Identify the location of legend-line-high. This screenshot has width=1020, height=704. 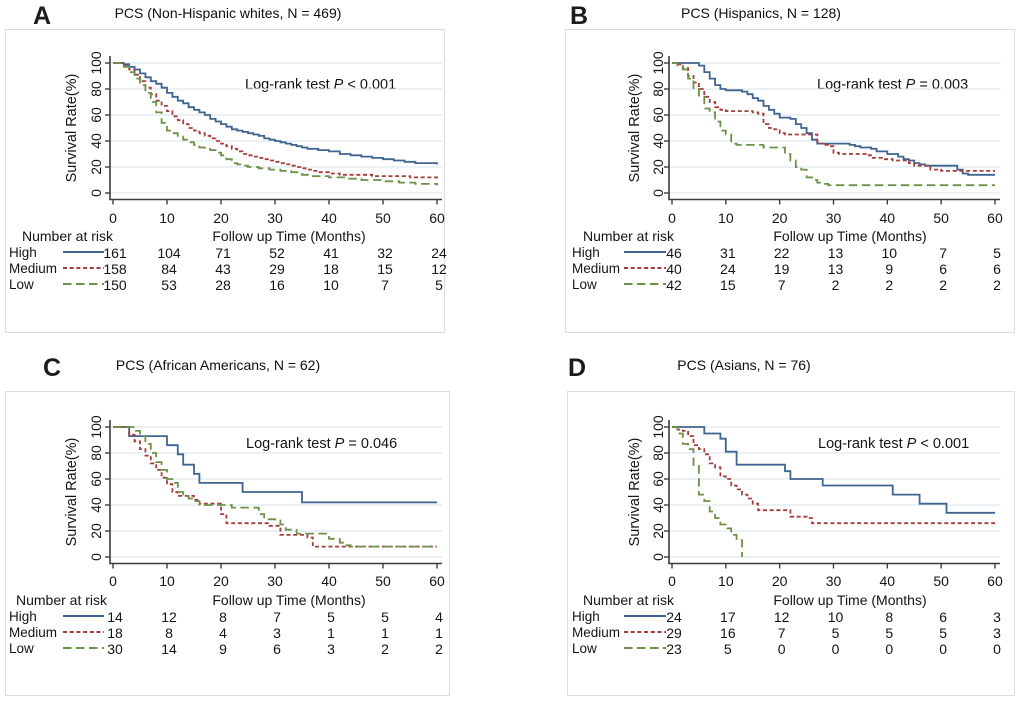
(83, 252).